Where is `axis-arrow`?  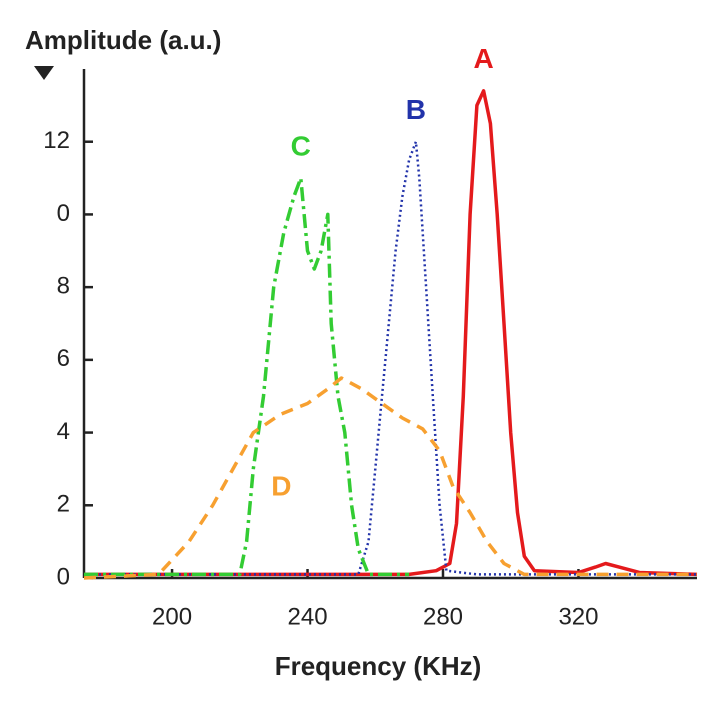
axis-arrow is located at coordinates (44, 73).